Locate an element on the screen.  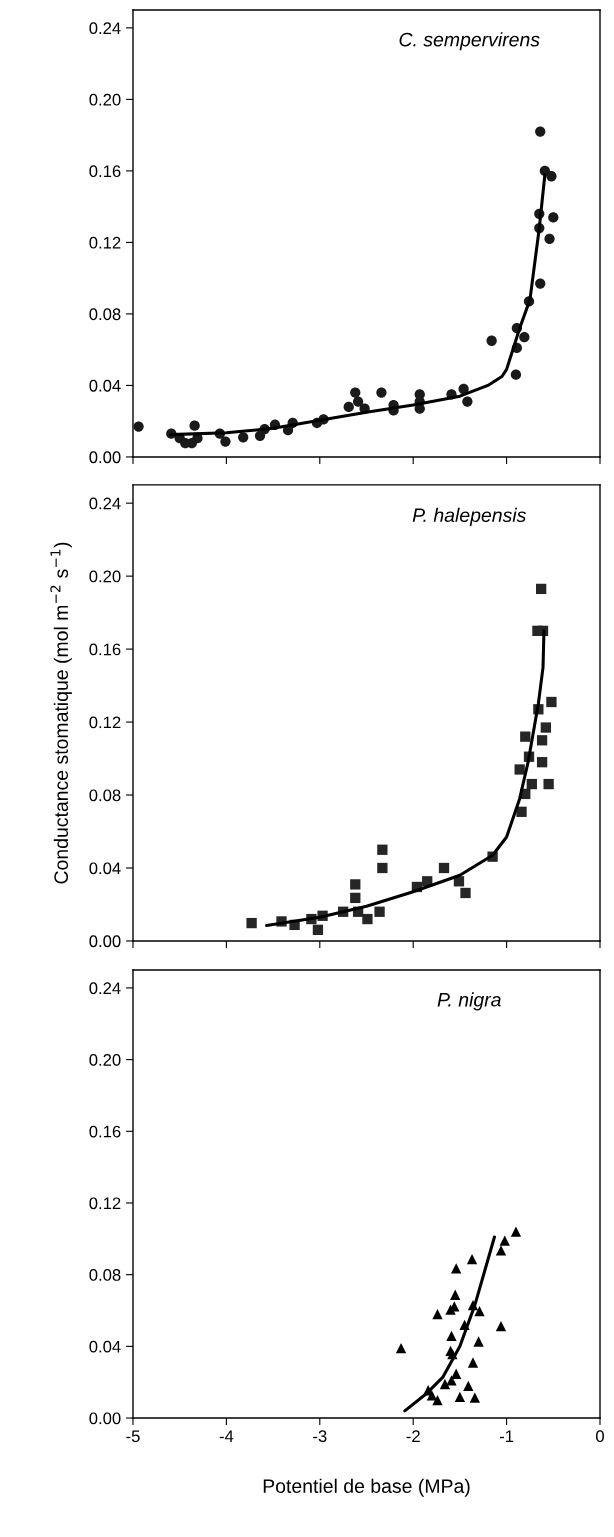
x-tick-label: -1 is located at coordinates (506, 1436).